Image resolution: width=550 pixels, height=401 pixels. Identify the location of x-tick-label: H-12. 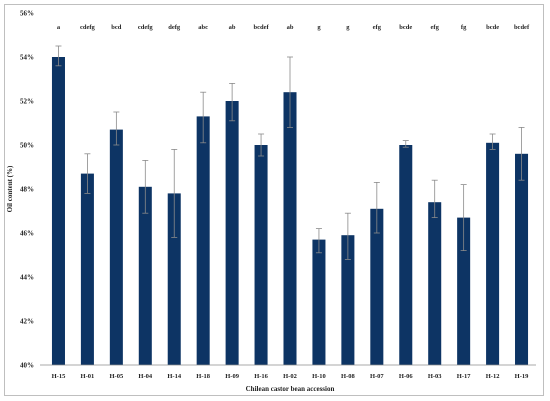
(493, 376).